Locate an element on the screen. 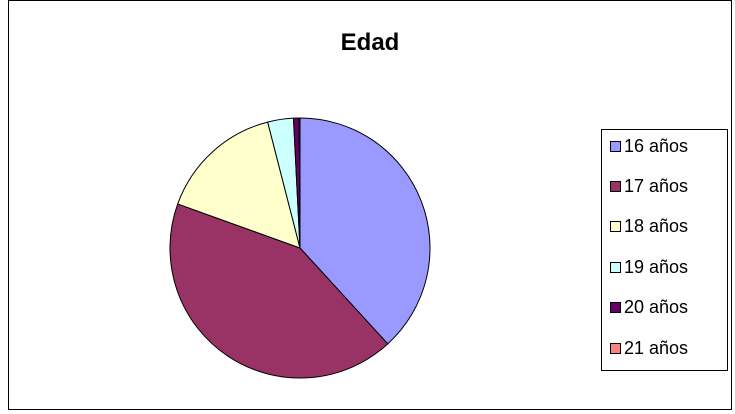 Image resolution: width=735 pixels, height=414 pixels. legend-label: 20 años is located at coordinates (656, 307).